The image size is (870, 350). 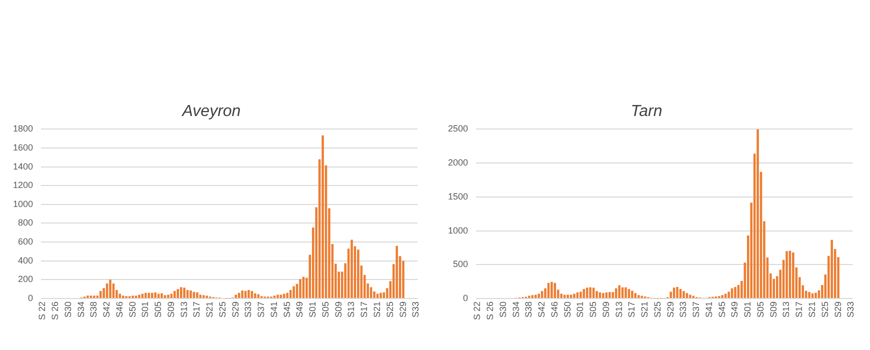 I want to click on x-tick-label: S41, so click(x=273, y=309).